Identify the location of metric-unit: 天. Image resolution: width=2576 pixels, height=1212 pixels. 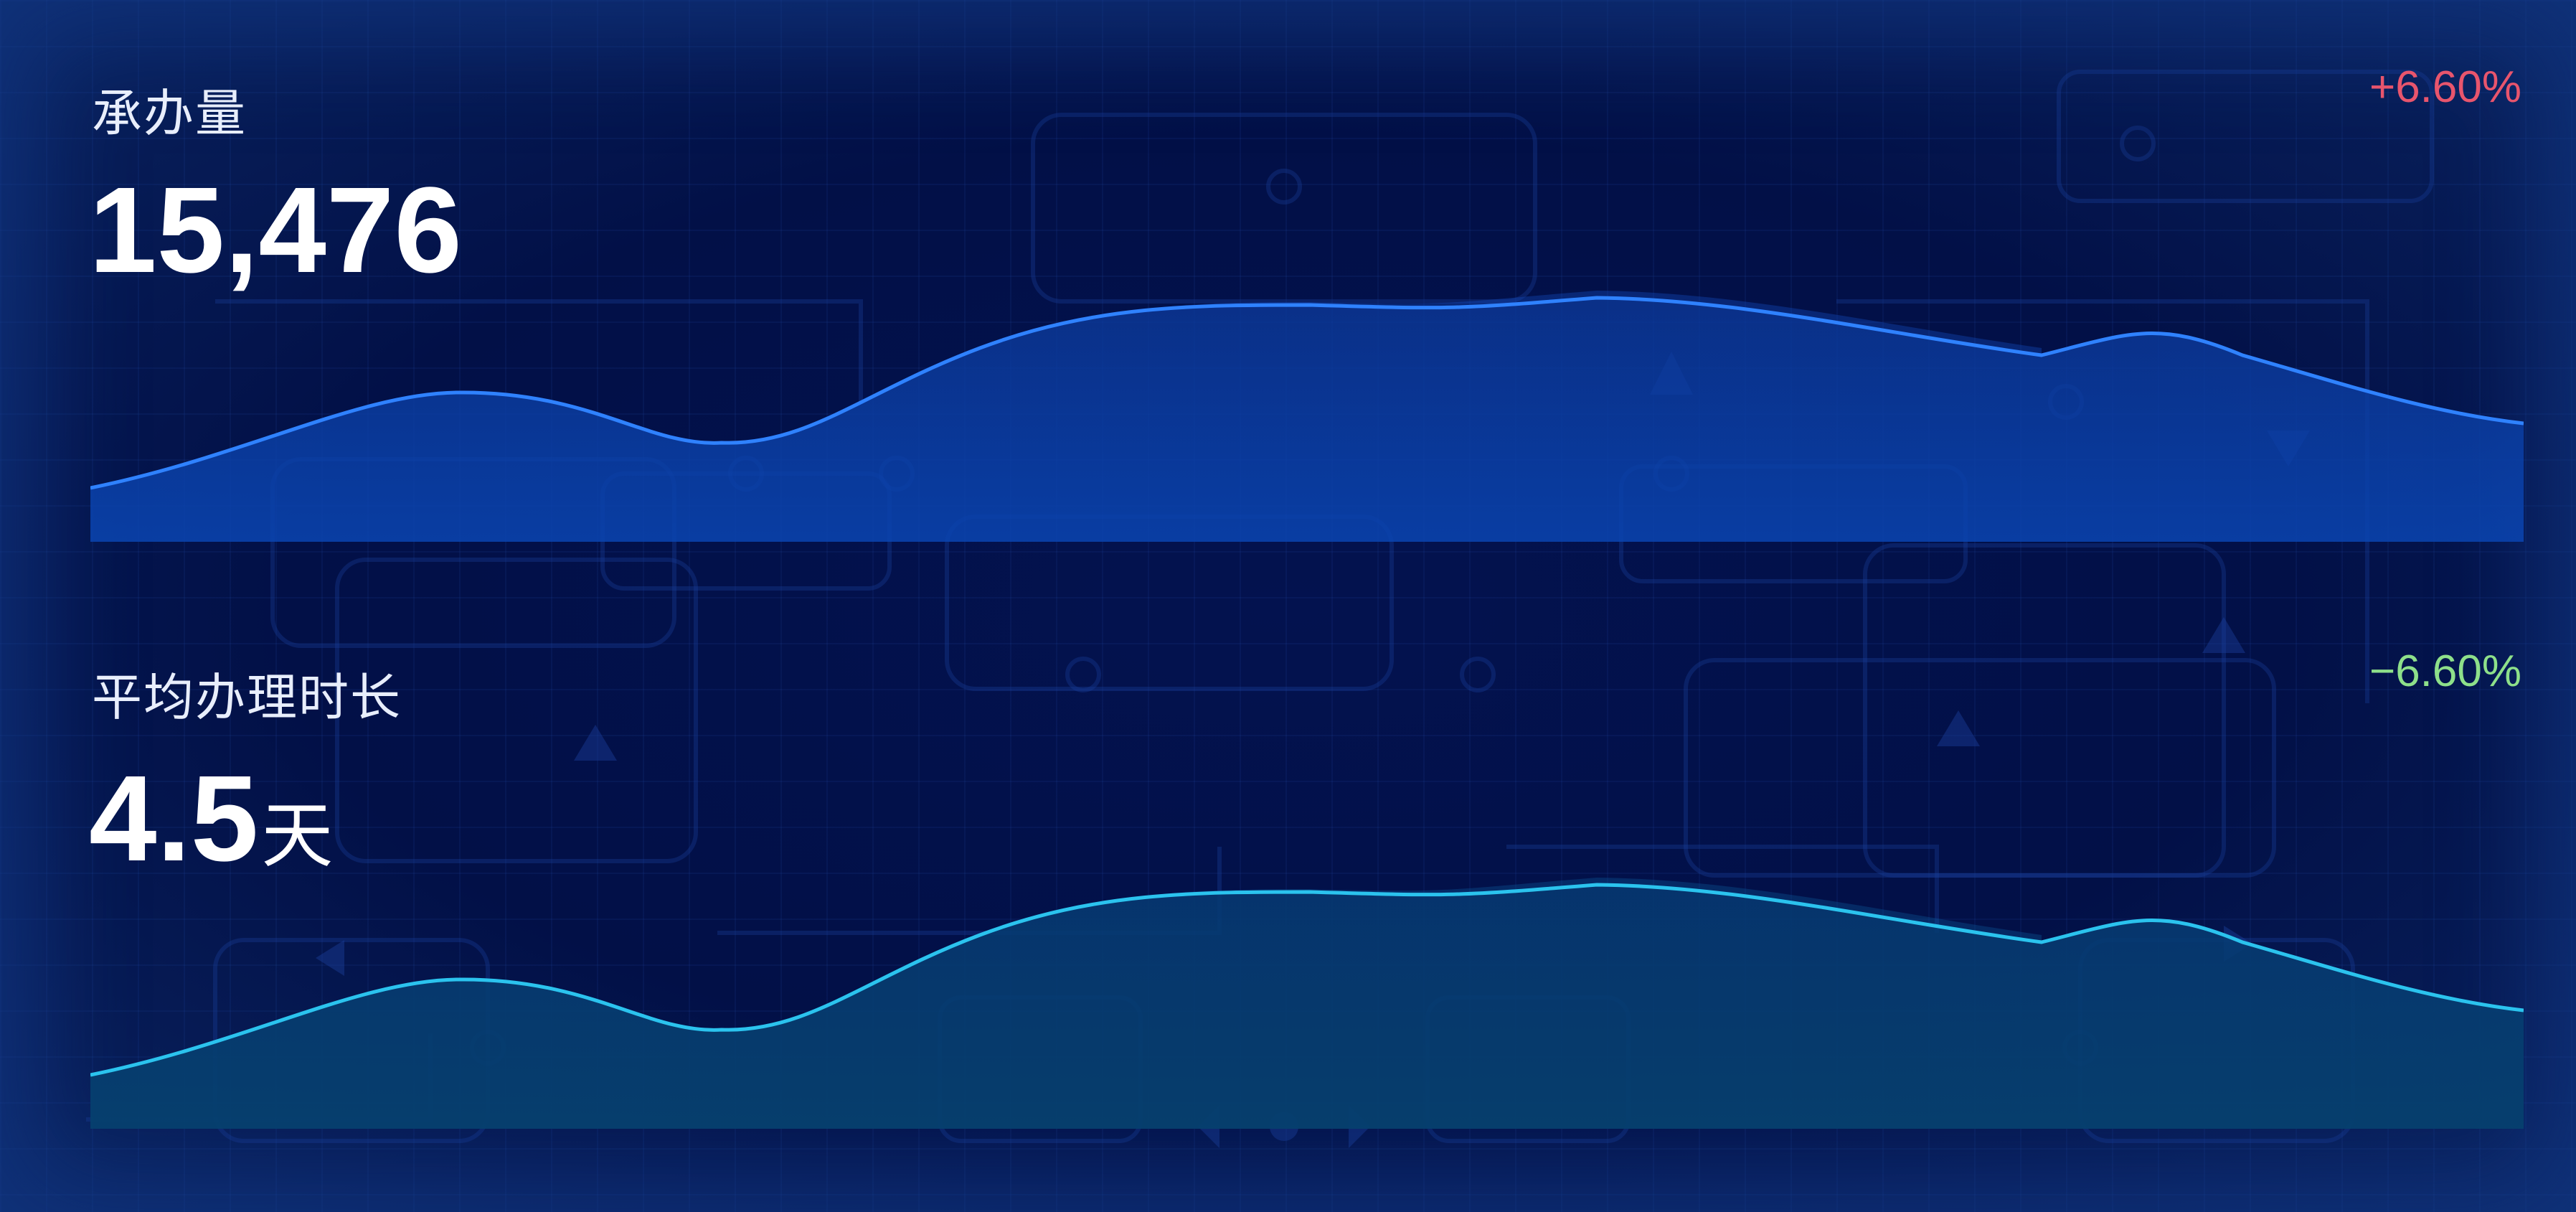
(297, 836).